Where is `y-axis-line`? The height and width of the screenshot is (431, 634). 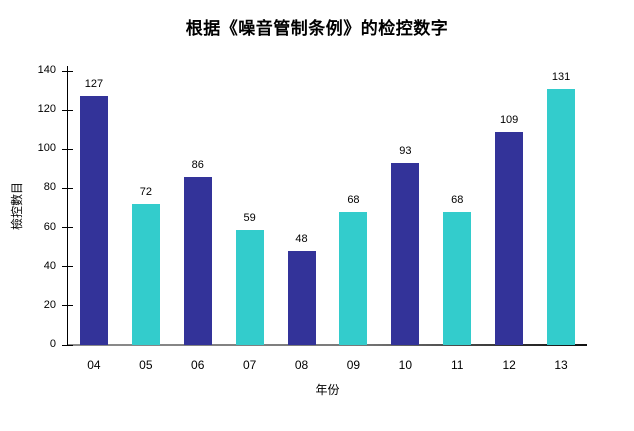 y-axis-line is located at coordinates (67, 206).